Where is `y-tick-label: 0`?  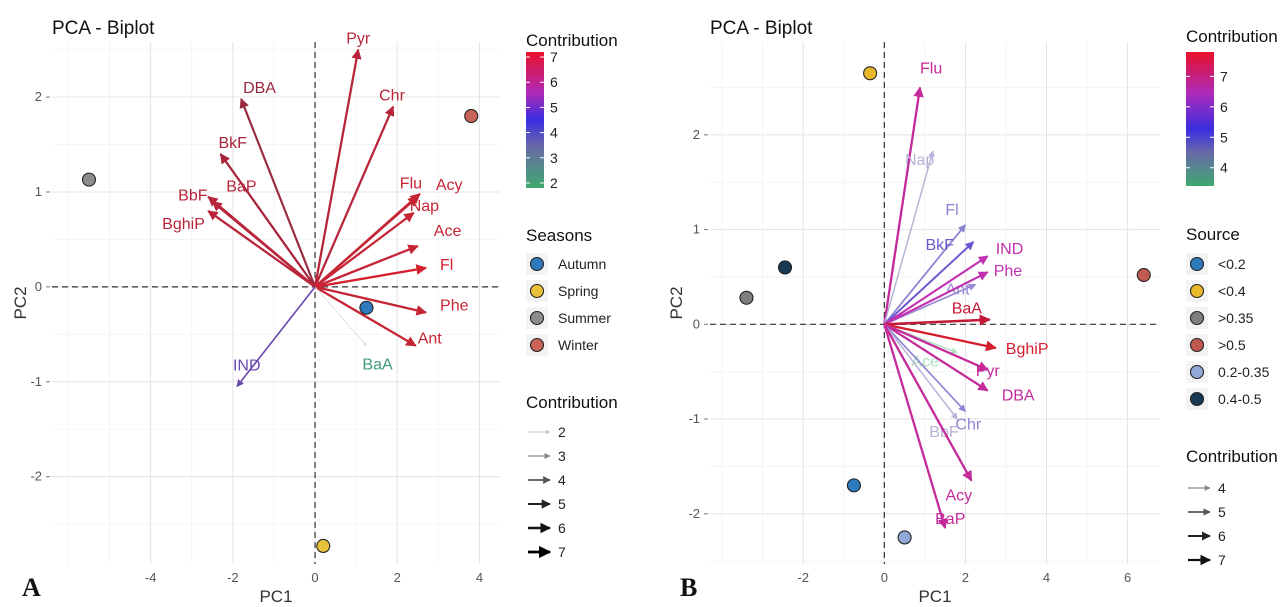
y-tick-label: 0 is located at coordinates (696, 323).